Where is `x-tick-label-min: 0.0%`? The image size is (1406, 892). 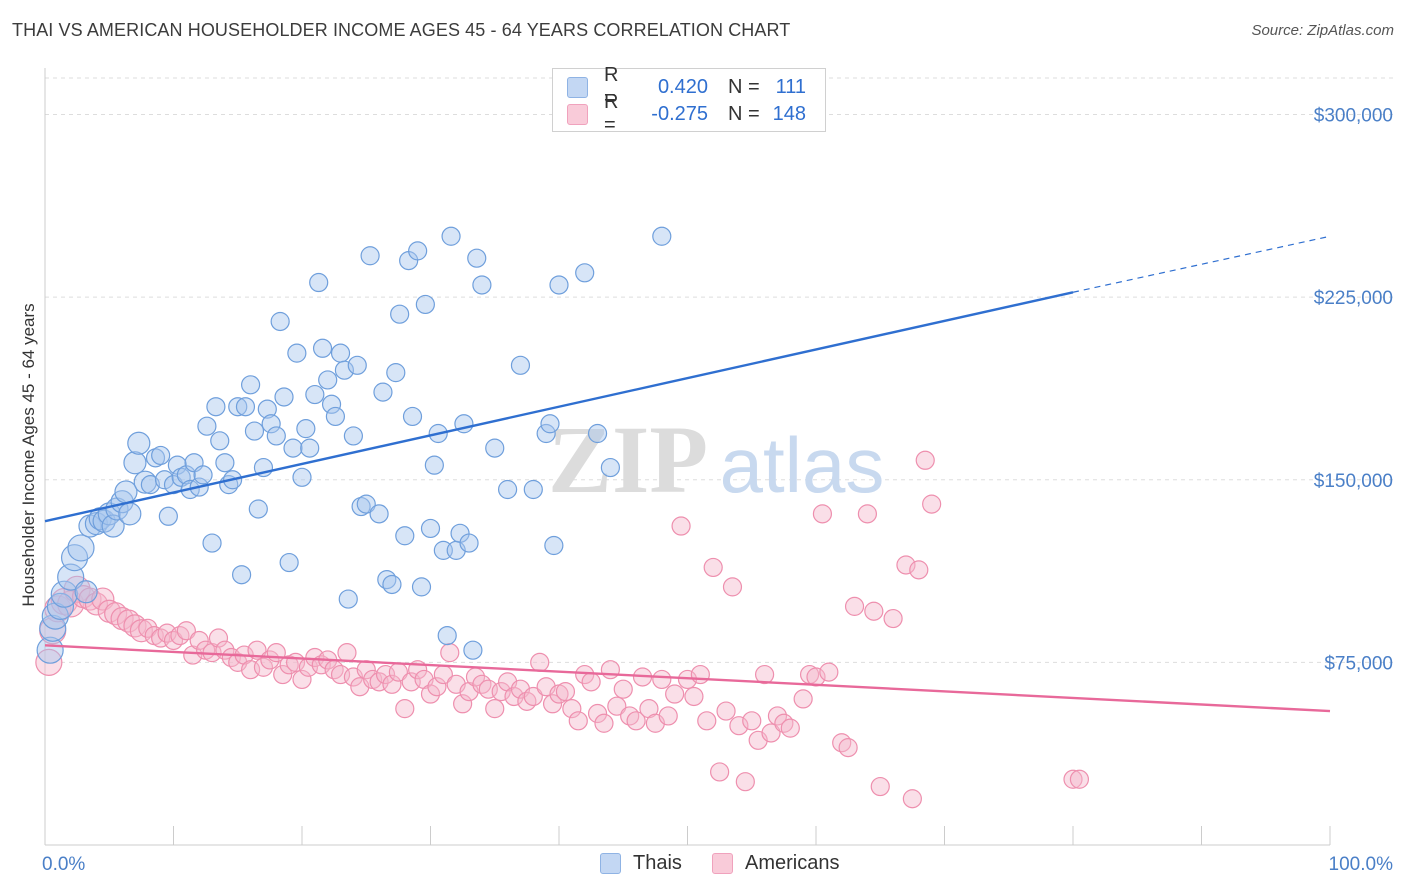
x-tick-label-min: 0.0% is located at coordinates (63, 864).